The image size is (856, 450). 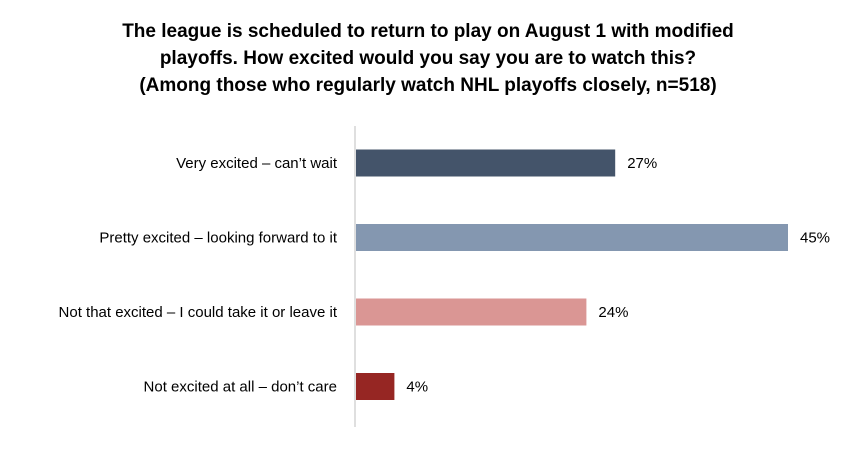 What do you see at coordinates (257, 163) in the screenshot?
I see `category-label: Very excited – can’t wait` at bounding box center [257, 163].